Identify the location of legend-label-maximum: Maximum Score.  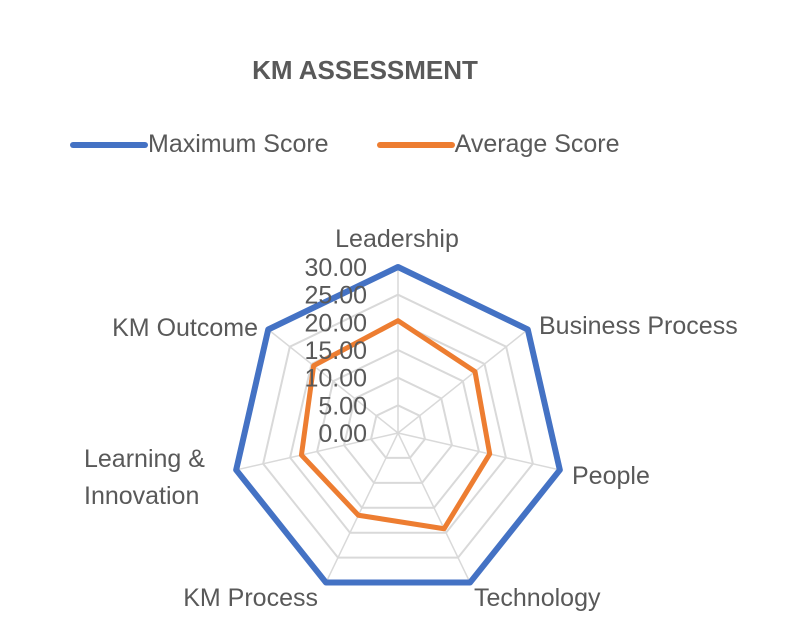
(238, 144).